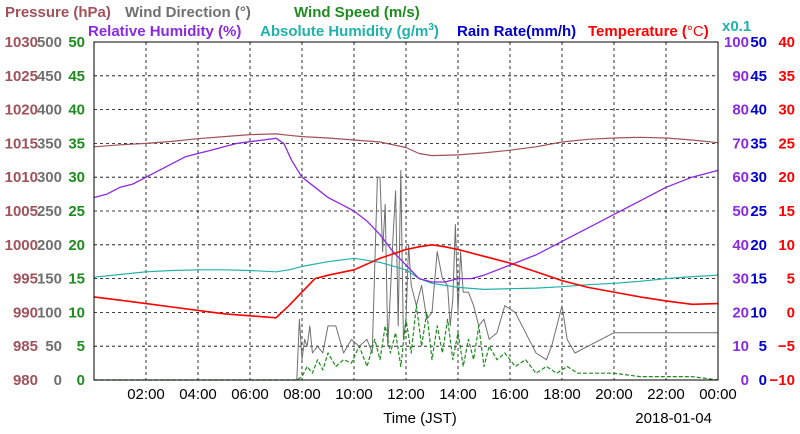 This screenshot has width=800, height=434. What do you see at coordinates (786, 110) in the screenshot?
I see `y-tick-temperature: 30` at bounding box center [786, 110].